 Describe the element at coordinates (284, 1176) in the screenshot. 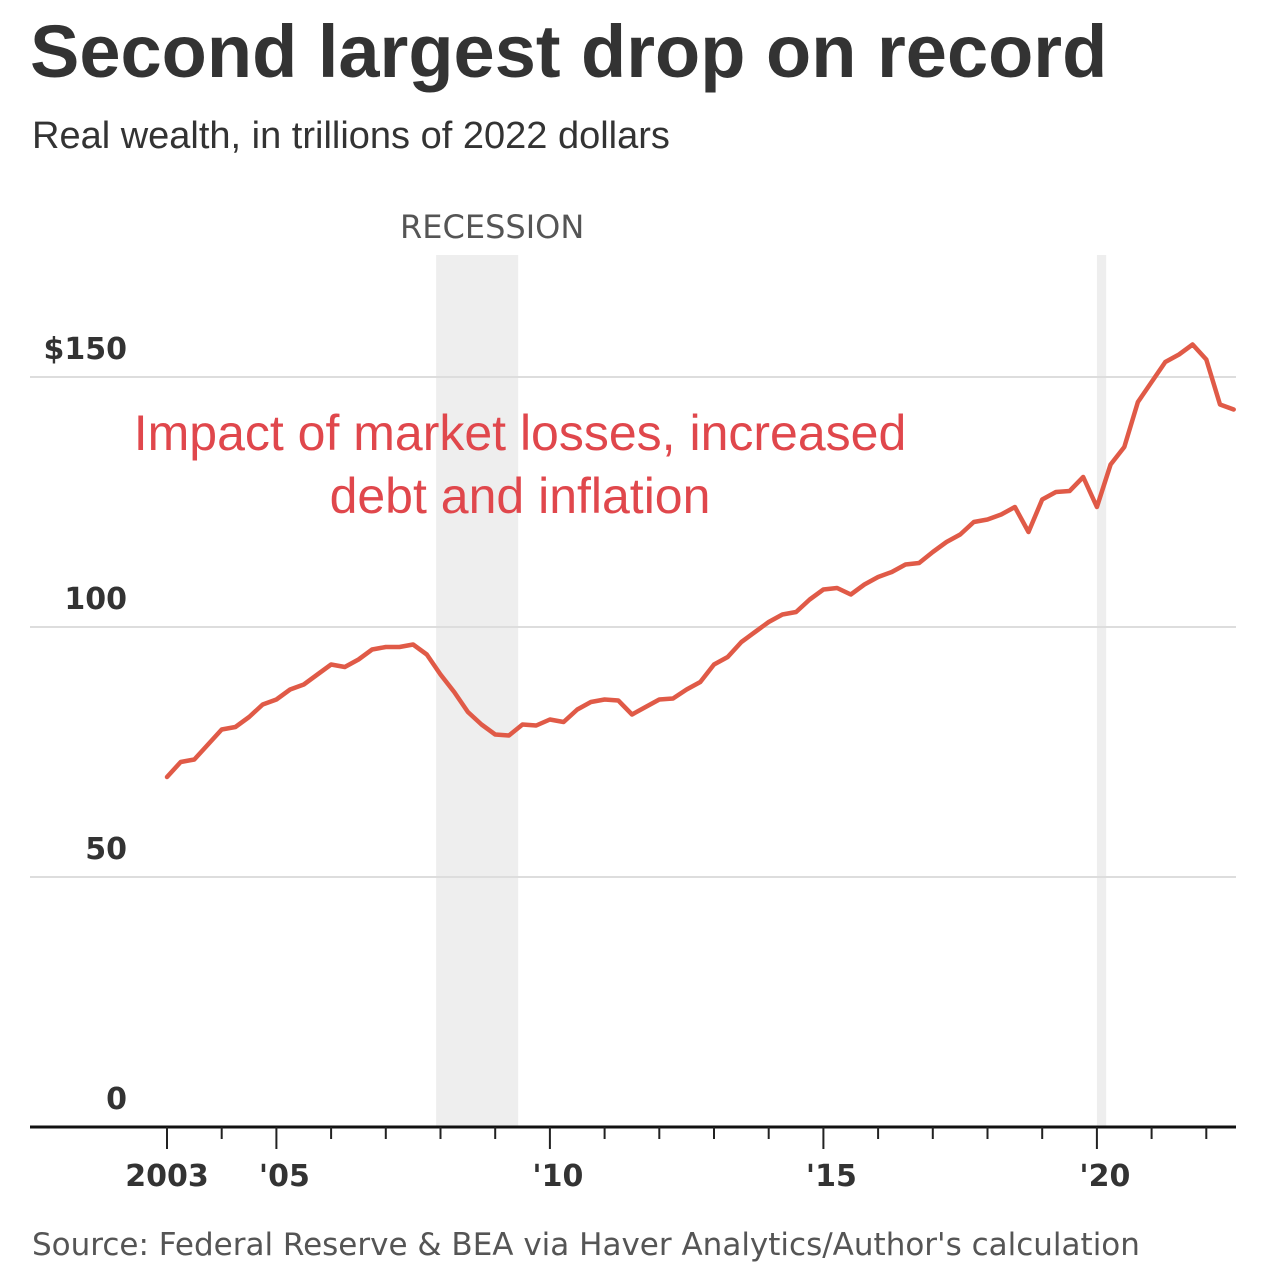

I see `x-tick-label-2005: '05` at that location.